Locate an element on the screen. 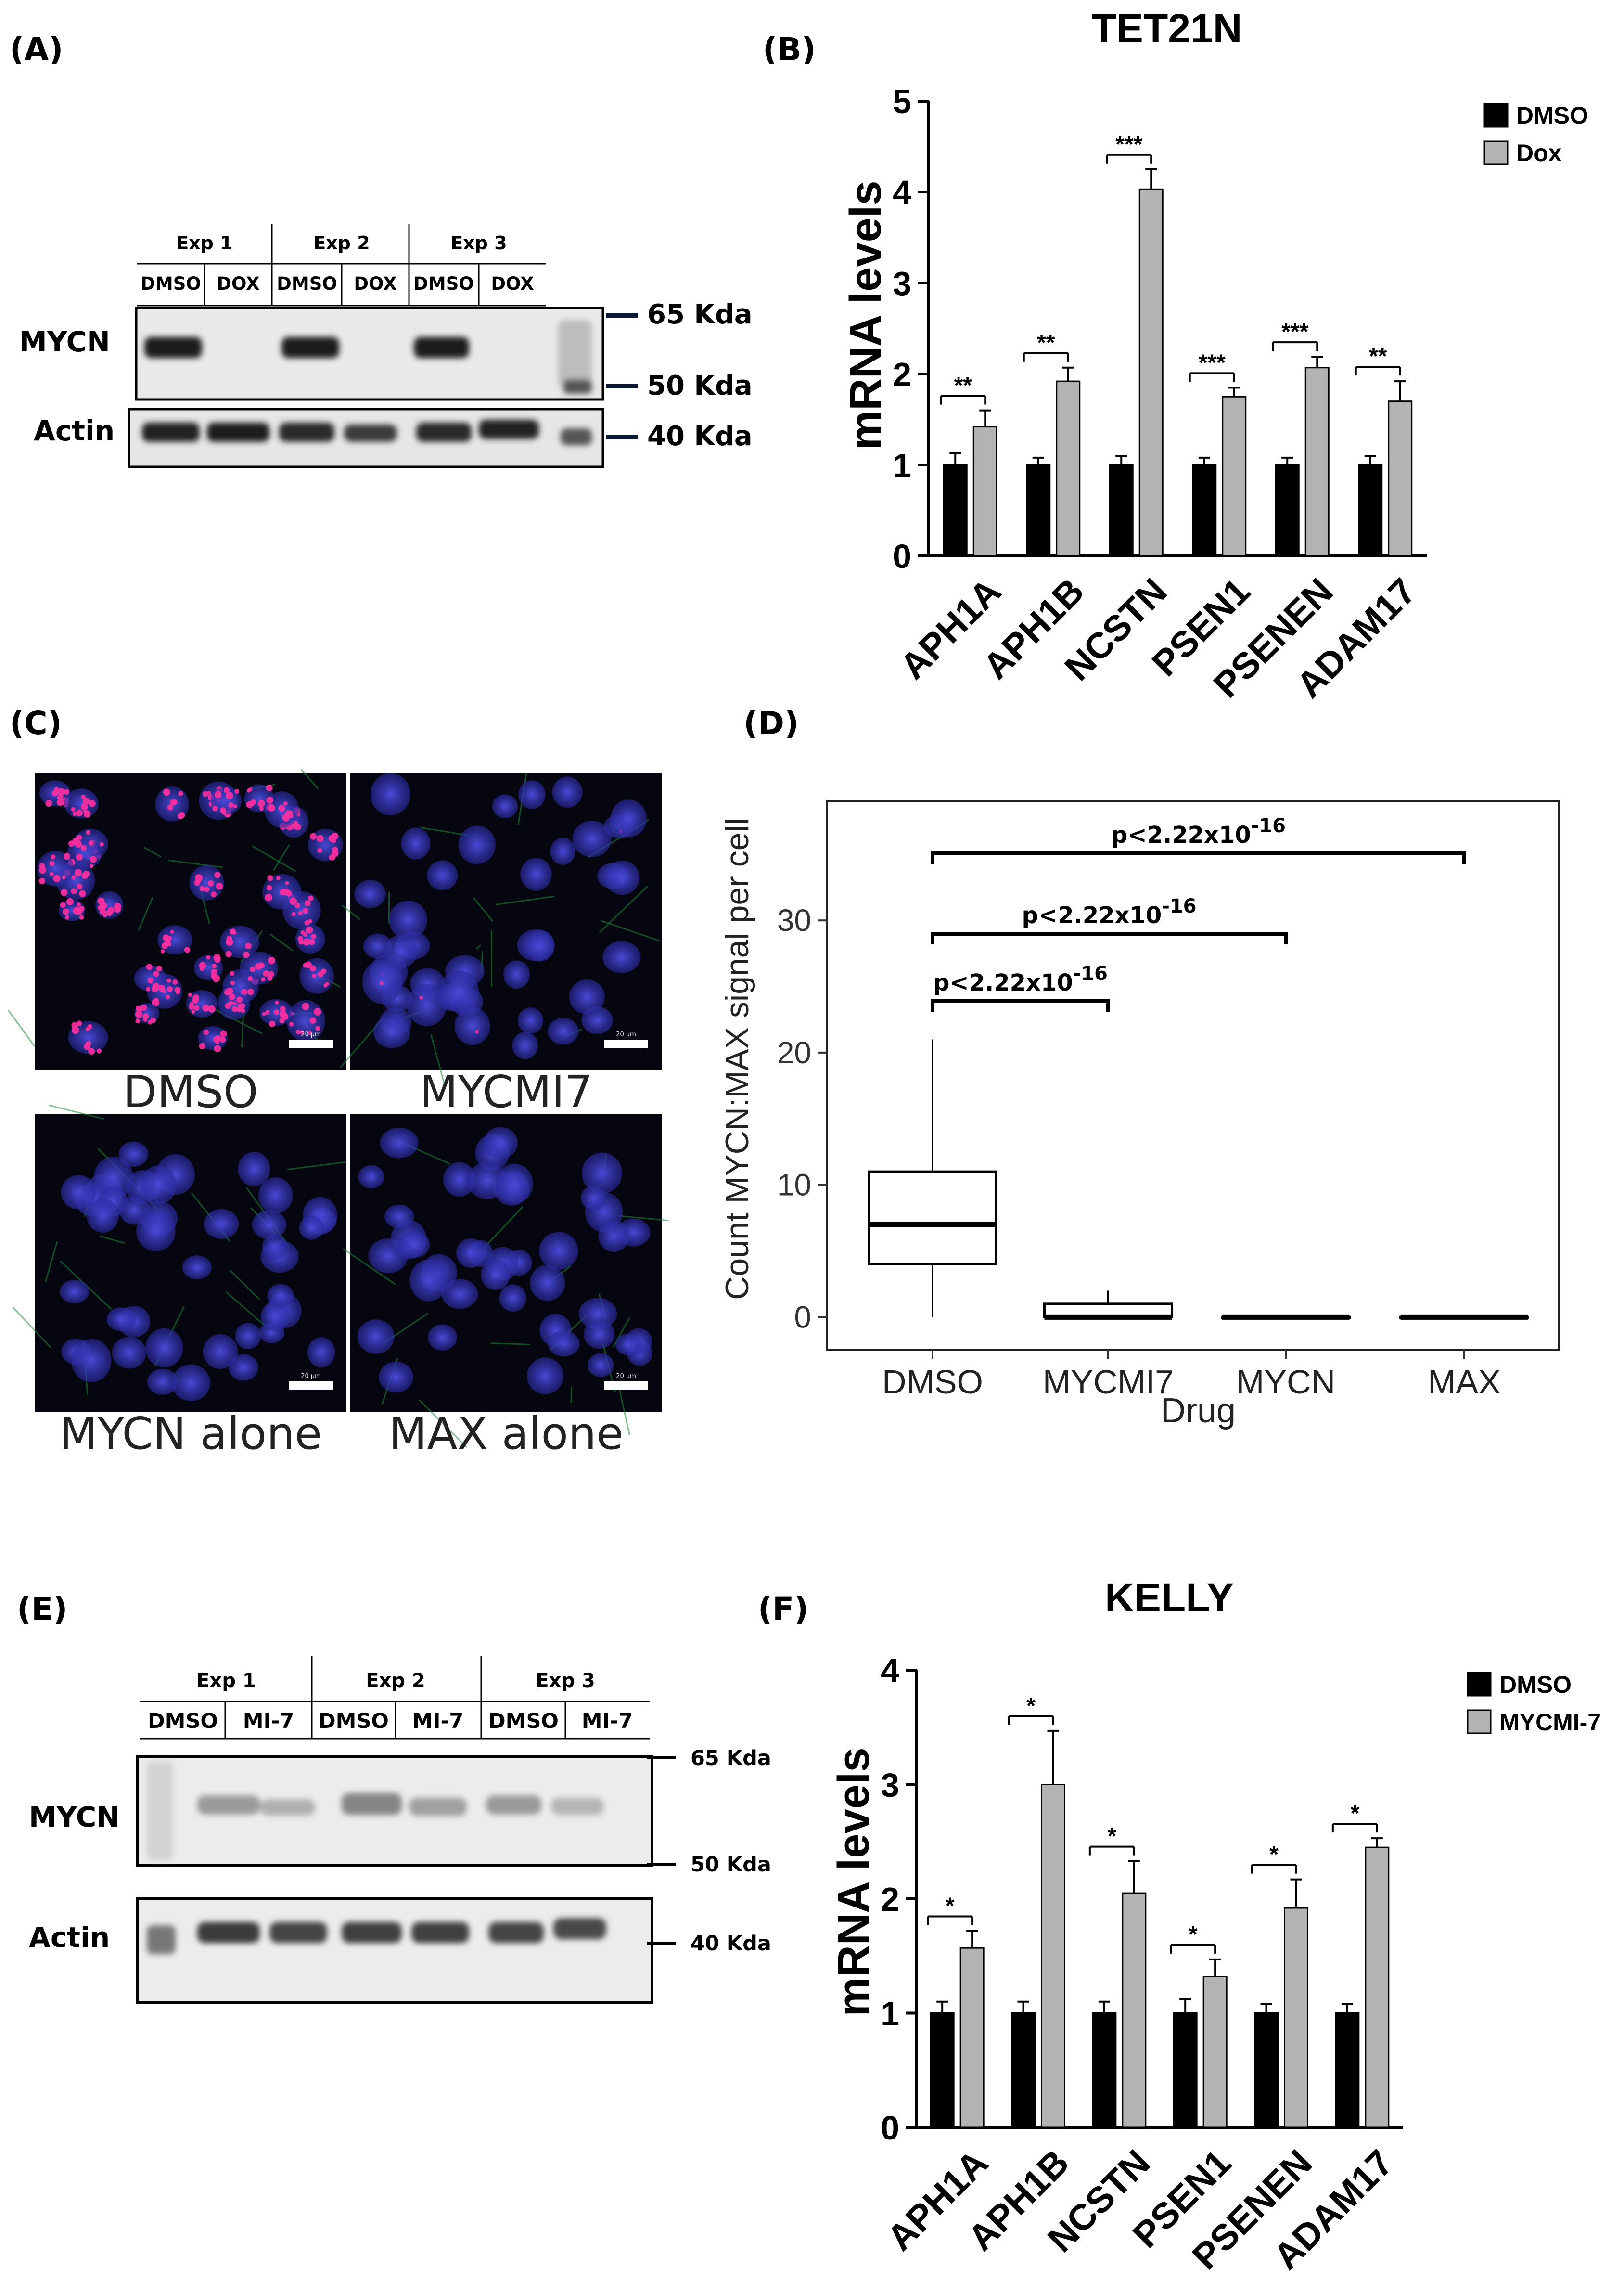  x-tick-label: MAX is located at coordinates (1464, 1382).